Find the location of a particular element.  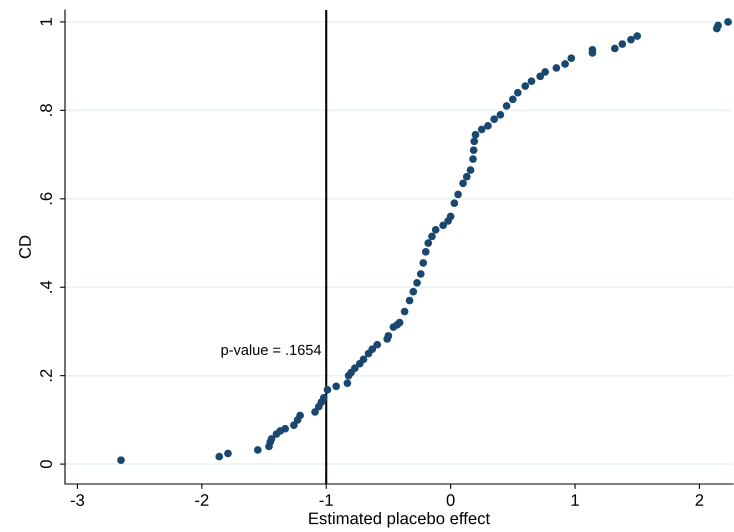

y-tick-label: .2 is located at coordinates (46, 376).